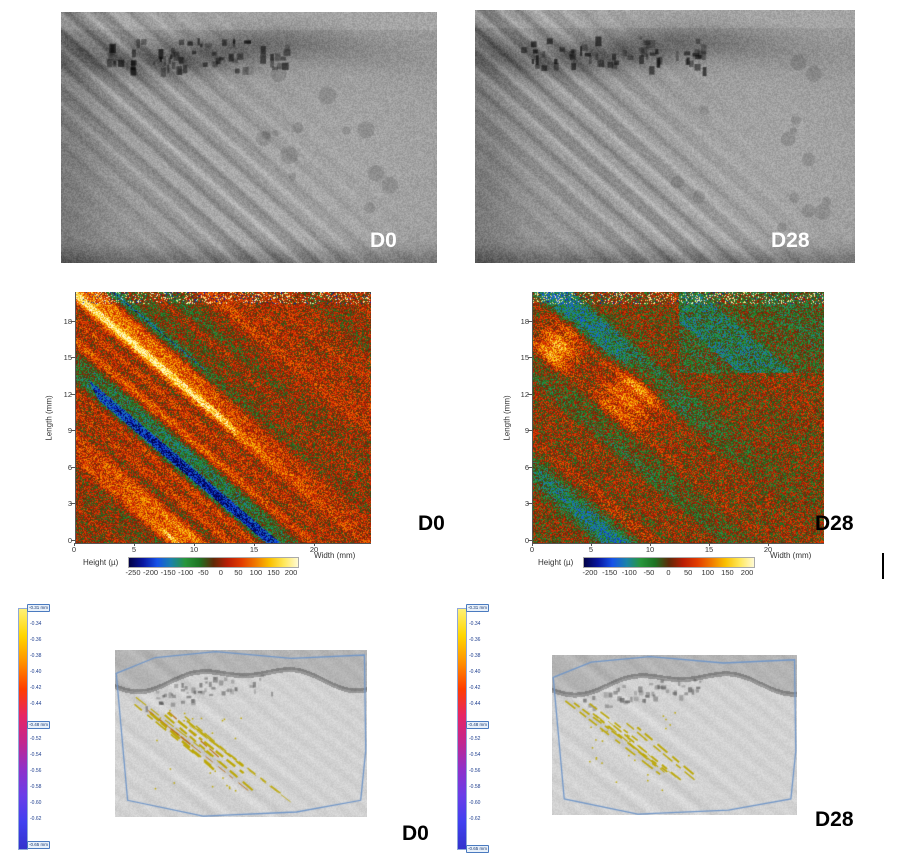 This screenshot has height=868, width=919. Describe the element at coordinates (223, 418) in the screenshot. I see `heatmap-d0` at that location.